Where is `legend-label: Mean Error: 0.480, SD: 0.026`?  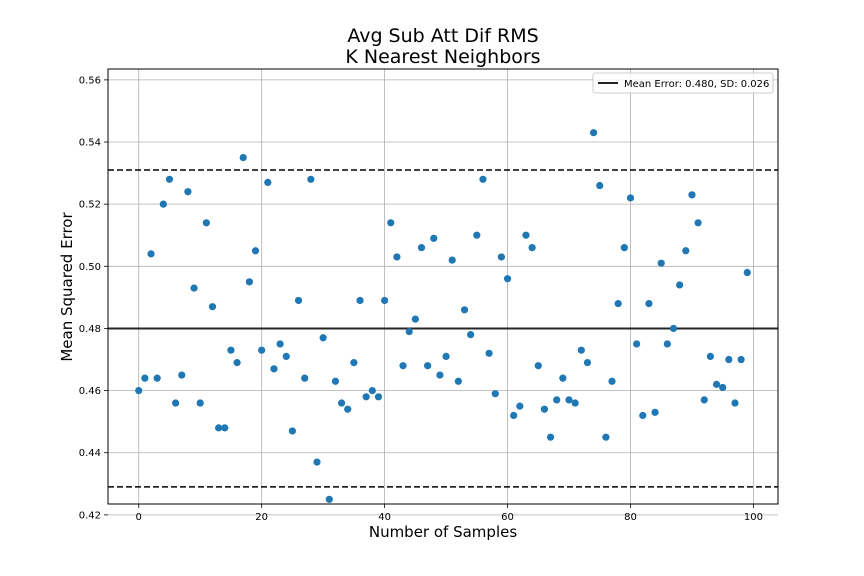 legend-label: Mean Error: 0.480, SD: 0.026 is located at coordinates (696, 84).